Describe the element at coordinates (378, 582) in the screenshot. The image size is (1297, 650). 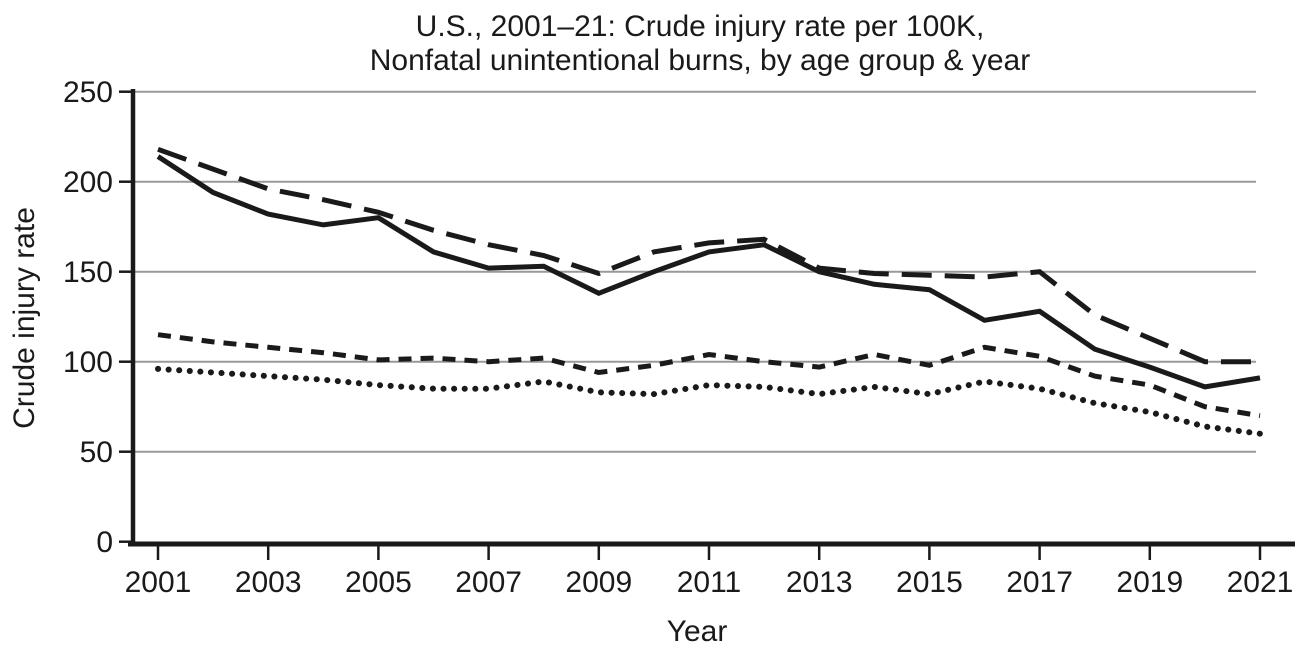
I see `x-tick-label-2005: 2005` at that location.